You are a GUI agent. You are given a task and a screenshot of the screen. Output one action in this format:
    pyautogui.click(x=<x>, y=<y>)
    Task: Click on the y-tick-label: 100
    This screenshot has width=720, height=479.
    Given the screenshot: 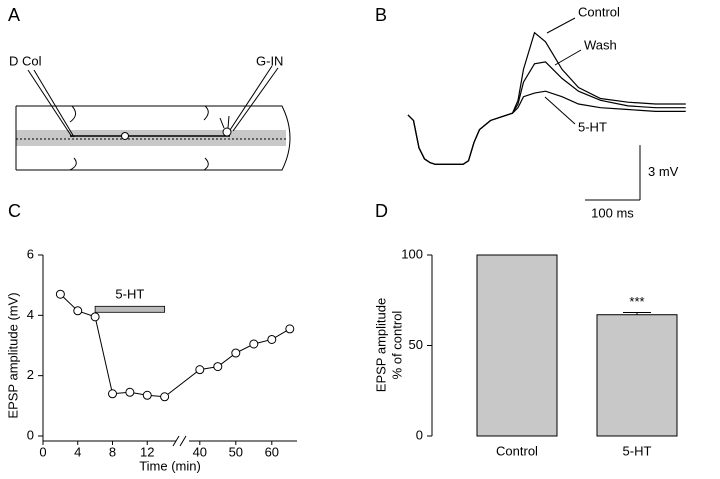 What is the action you would take?
    pyautogui.click(x=412, y=253)
    